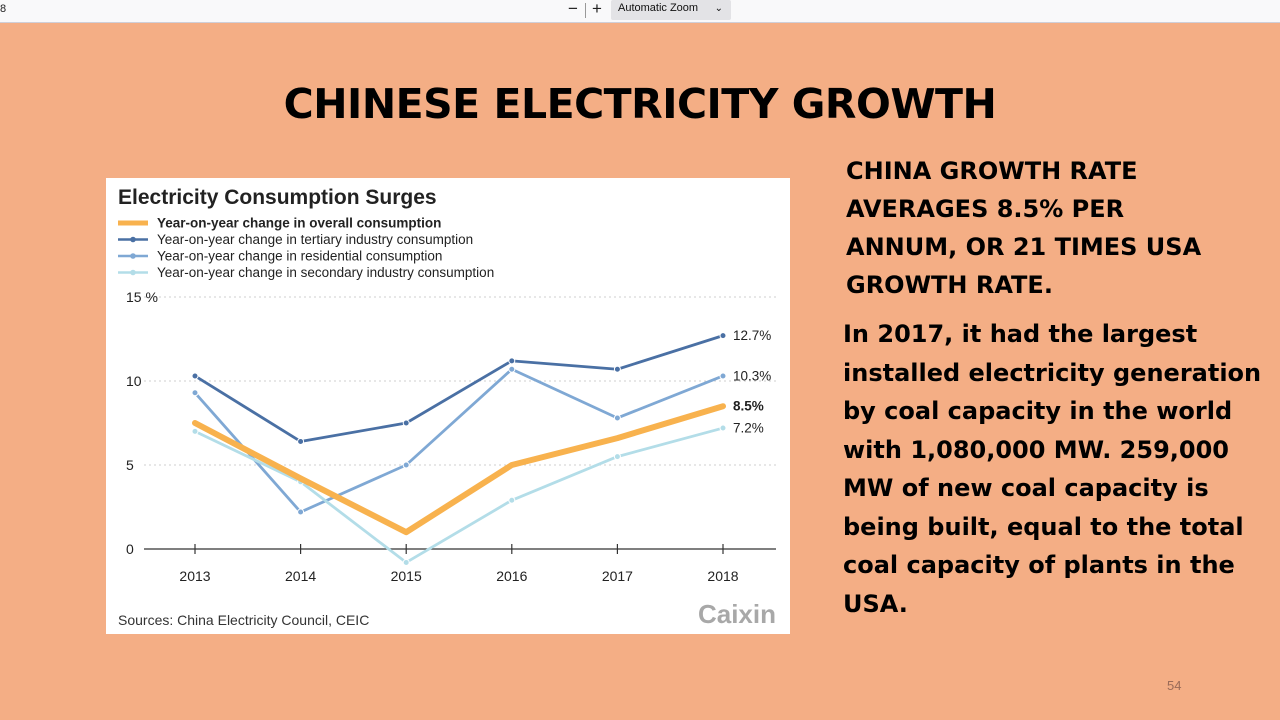 The image size is (1280, 720). What do you see at coordinates (737, 614) in the screenshot?
I see `caixin-logo: Caixin` at bounding box center [737, 614].